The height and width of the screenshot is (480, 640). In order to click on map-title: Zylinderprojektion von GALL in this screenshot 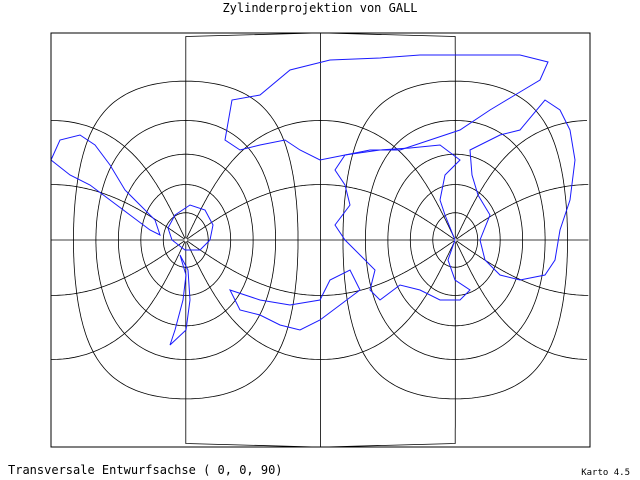, I will do `click(319, 8)`.